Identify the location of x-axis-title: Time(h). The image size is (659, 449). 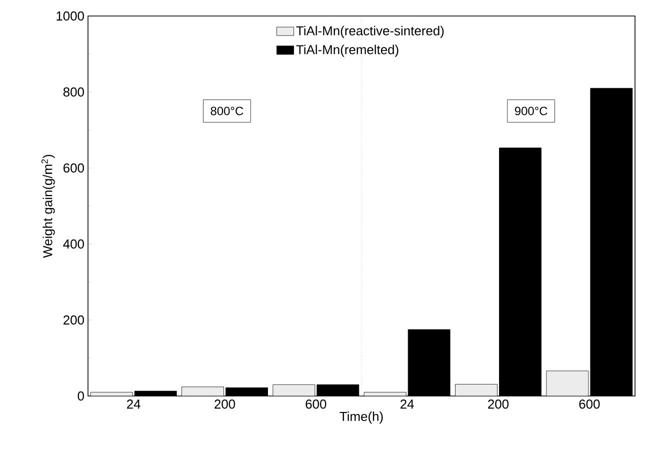
(361, 418).